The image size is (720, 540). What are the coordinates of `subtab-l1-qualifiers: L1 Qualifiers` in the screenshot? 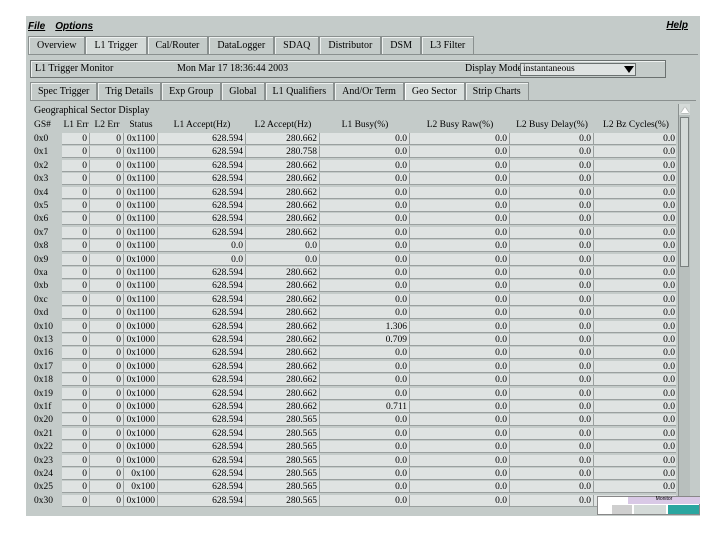 It's located at (299, 91).